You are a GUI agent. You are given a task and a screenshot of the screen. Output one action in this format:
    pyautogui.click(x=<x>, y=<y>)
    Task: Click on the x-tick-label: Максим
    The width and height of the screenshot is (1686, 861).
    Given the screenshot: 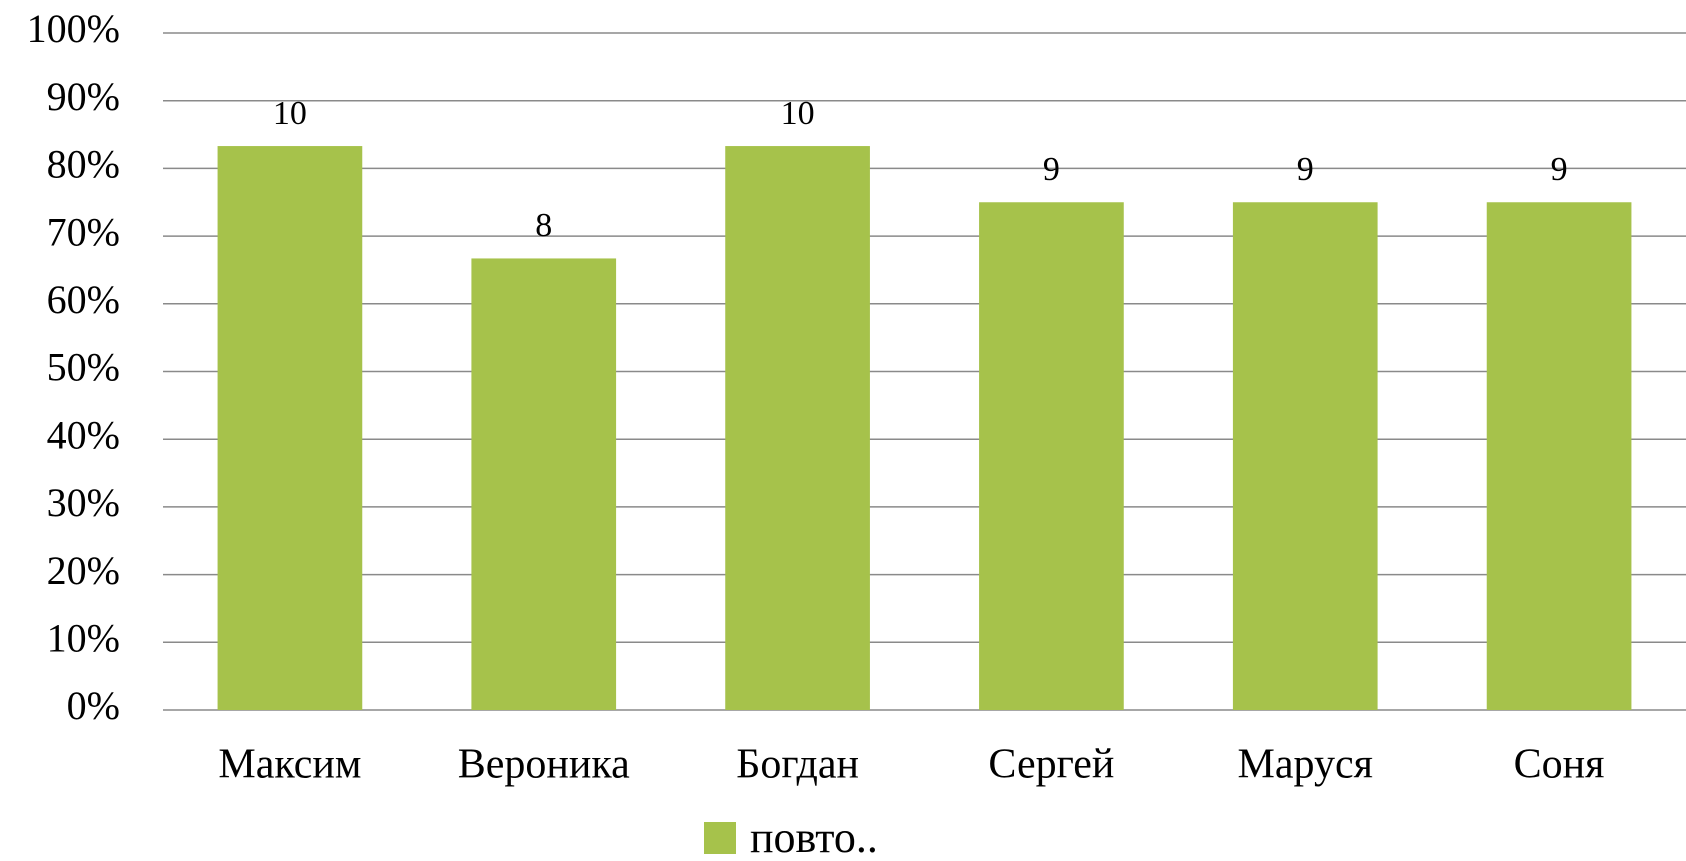 What is the action you would take?
    pyautogui.click(x=289, y=765)
    